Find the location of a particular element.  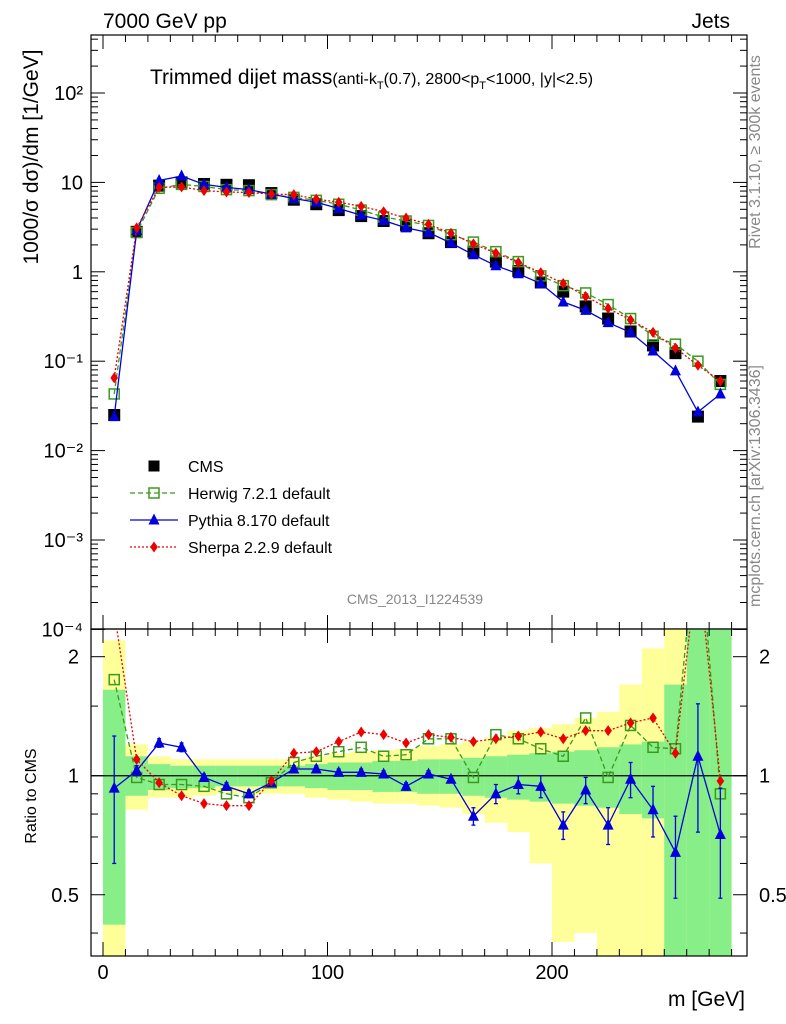

series-line is located at coordinates (417, 284).